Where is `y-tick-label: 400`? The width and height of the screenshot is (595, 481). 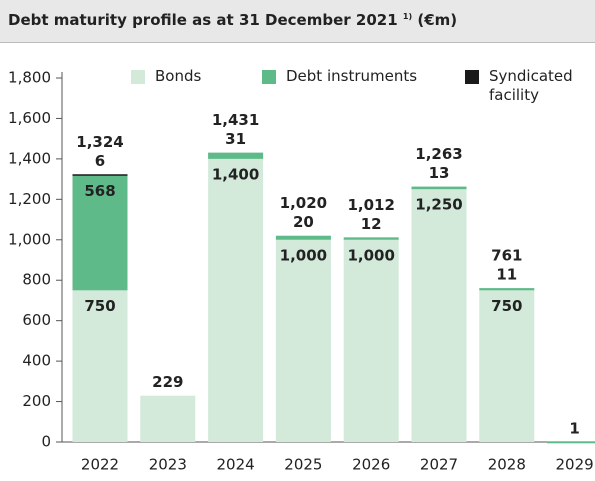
y-tick-label: 400 is located at coordinates (36, 361).